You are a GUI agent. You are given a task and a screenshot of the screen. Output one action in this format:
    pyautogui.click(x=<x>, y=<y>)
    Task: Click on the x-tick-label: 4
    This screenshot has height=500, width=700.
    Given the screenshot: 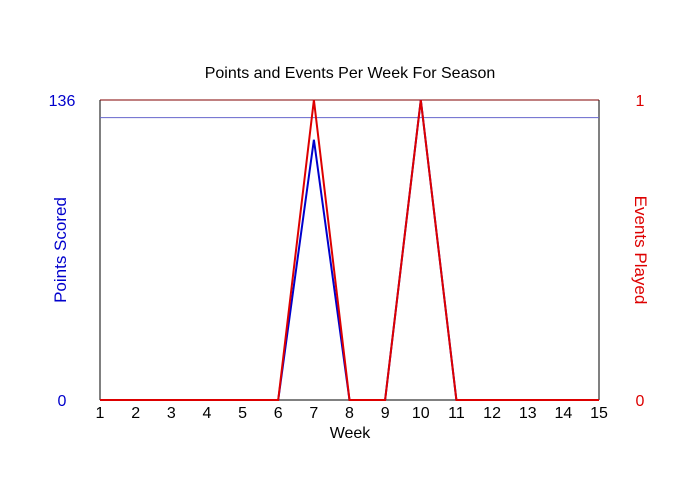 What is the action you would take?
    pyautogui.click(x=206, y=413)
    